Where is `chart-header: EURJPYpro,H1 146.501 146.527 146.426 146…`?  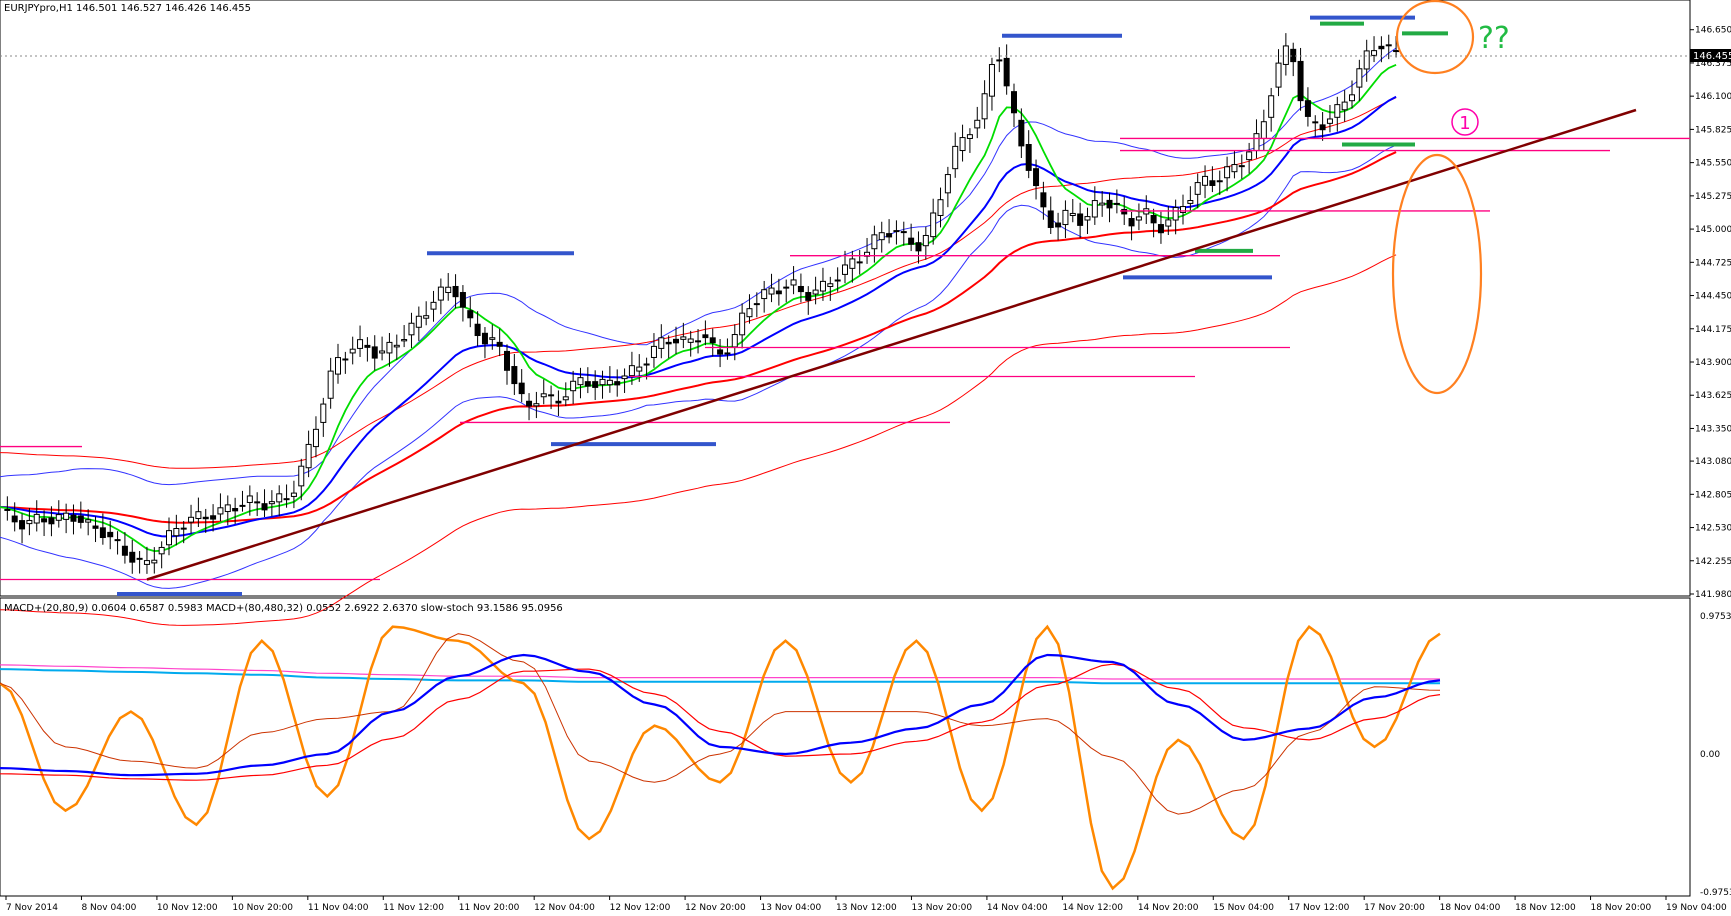
chart-header: EURJPYpro,H1 146.501 146.527 146.426 146… is located at coordinates (127, 8).